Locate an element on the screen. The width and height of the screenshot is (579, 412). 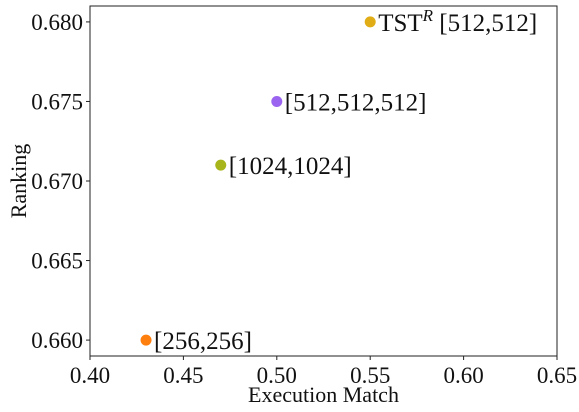
data-point-label: [256,256] is located at coordinates (203, 341).